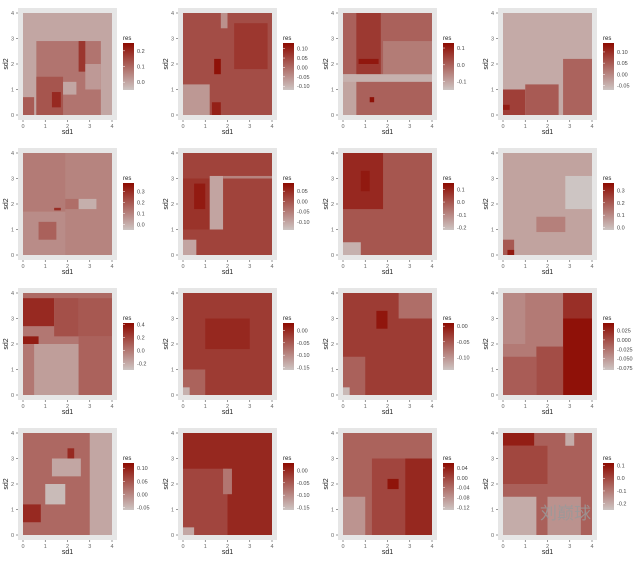 This screenshot has height=565, width=640. Describe the element at coordinates (74, 352) in the screenshot. I see `heatmap-svg: 0 1 2 3 4 0 1 2 3 4 sd1 sd2 res 0.4 0.2 0.0 -0.2` at that location.